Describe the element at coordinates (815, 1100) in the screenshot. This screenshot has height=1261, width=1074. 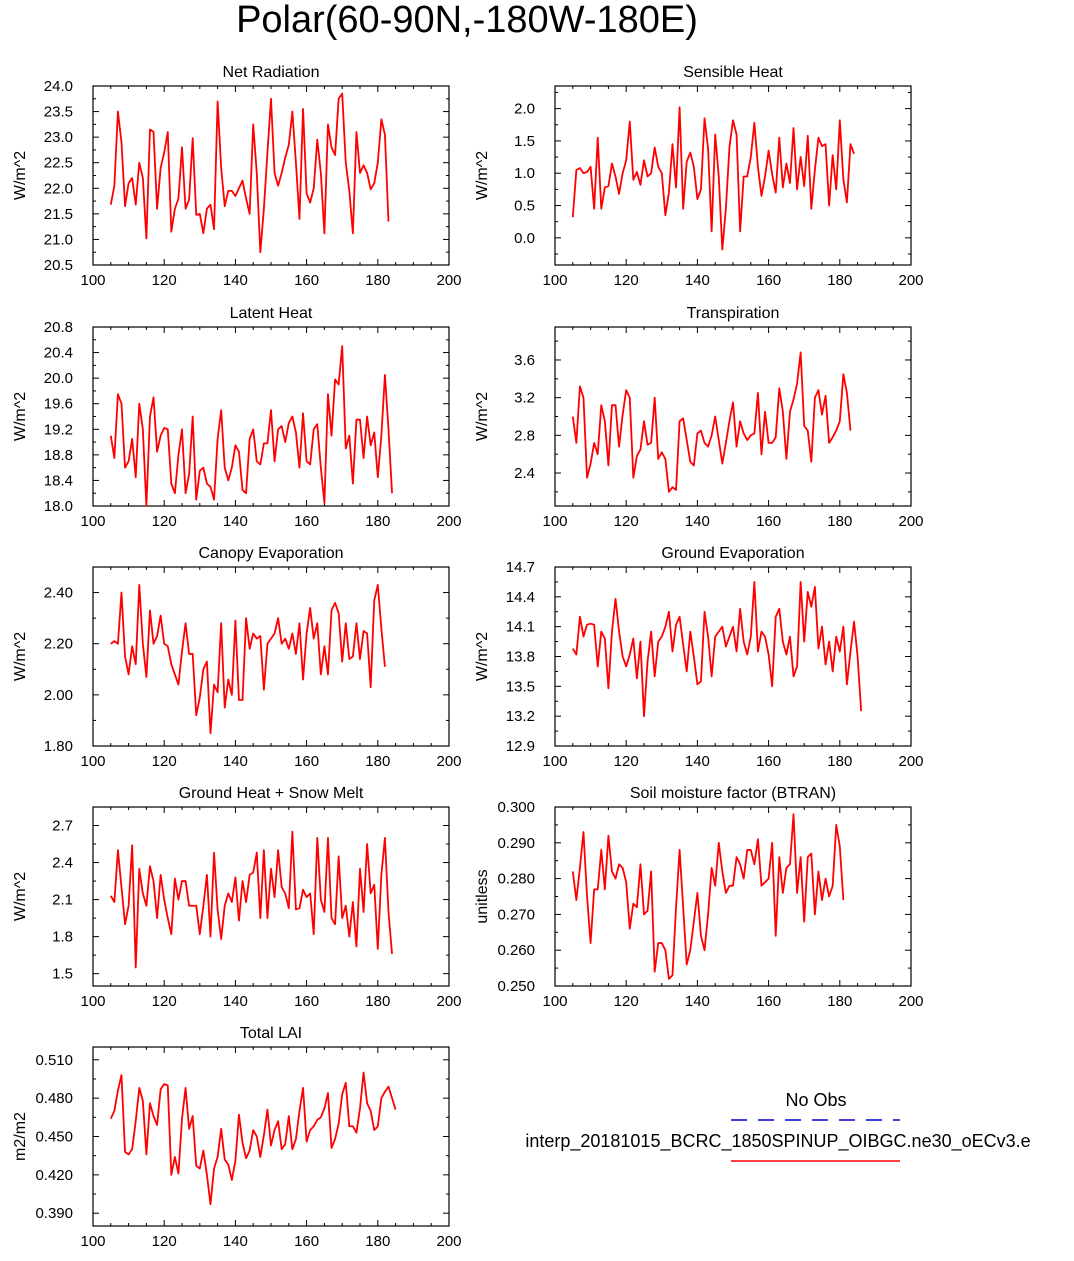
I see `legend-label-obs: No Obs` at that location.